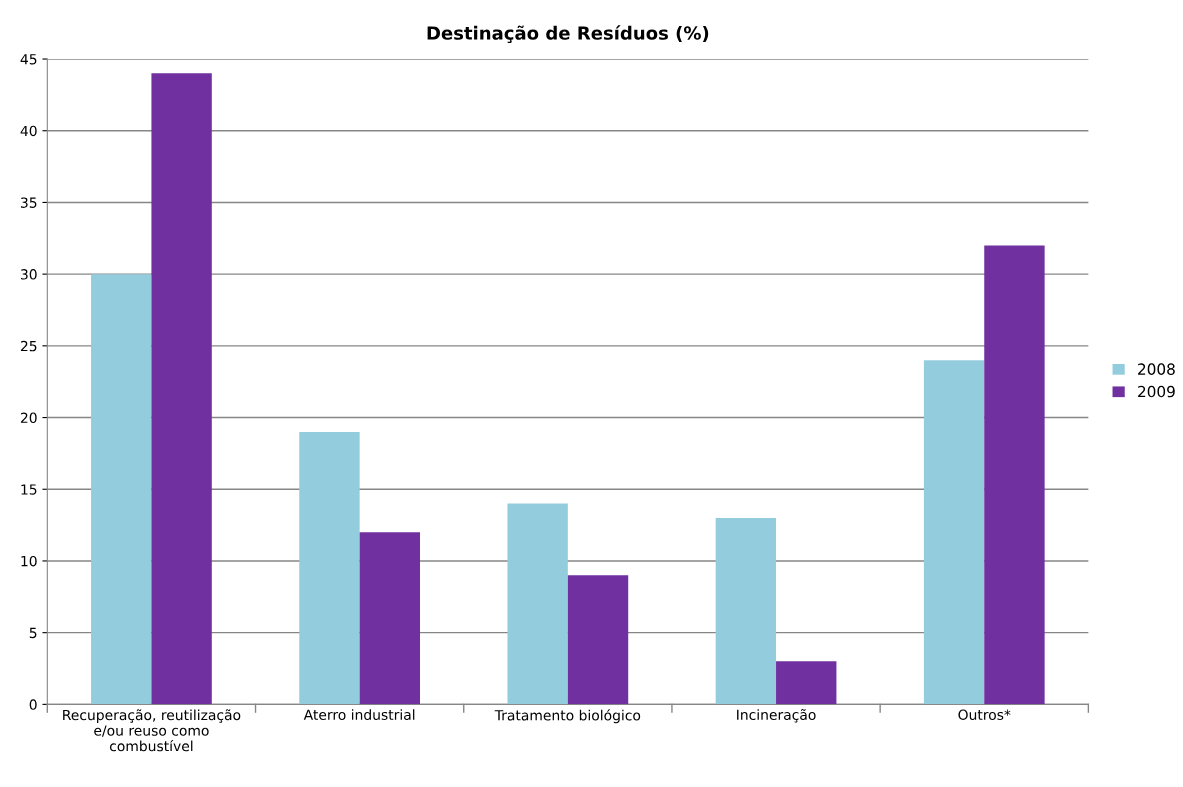 The image size is (1183, 787). What do you see at coordinates (1156, 391) in the screenshot?
I see `legend-label: 2009` at bounding box center [1156, 391].